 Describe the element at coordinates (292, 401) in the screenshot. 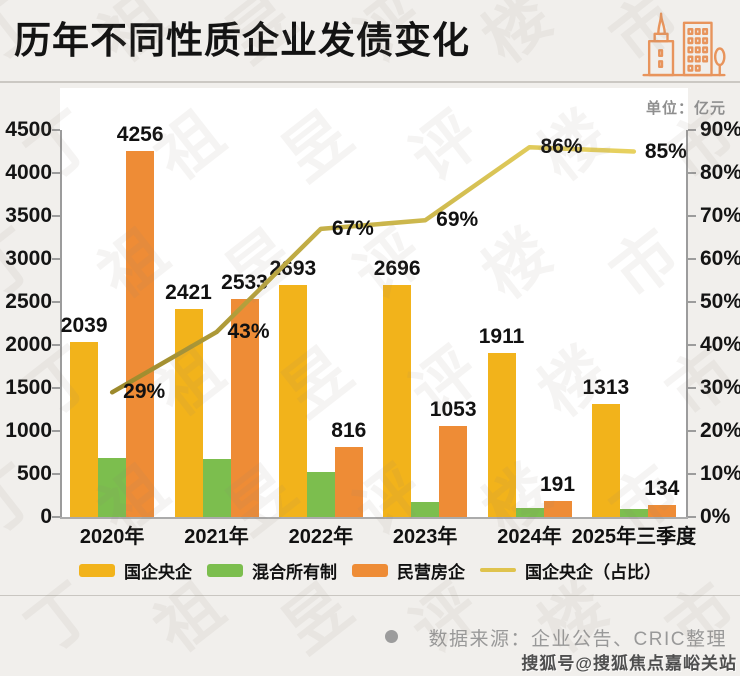

I see `bar-国企央企-2022年` at that location.